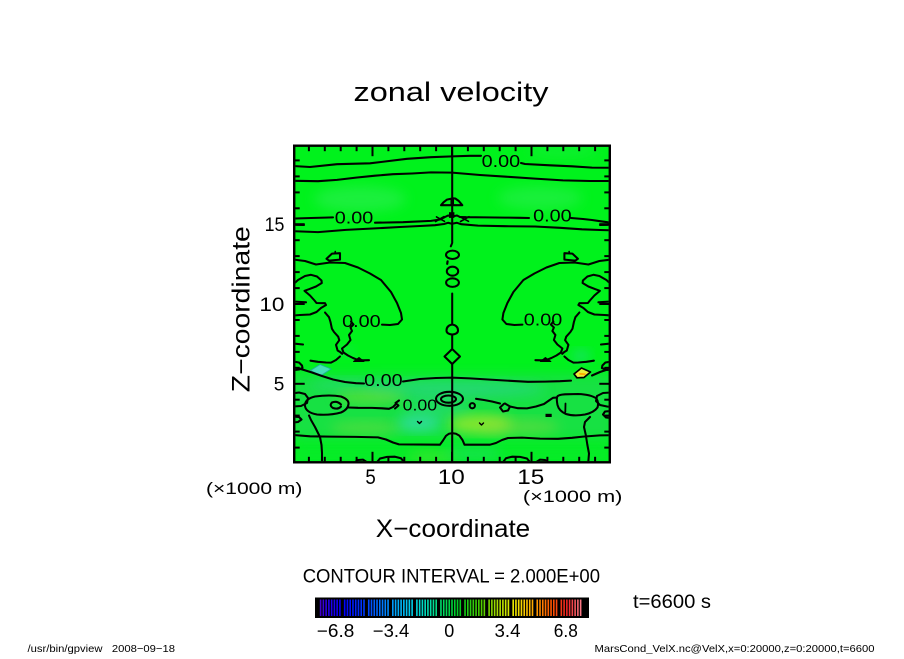  I want to click on svg-text: /usr/bin/gpview 2008−09−18, so click(102, 648).